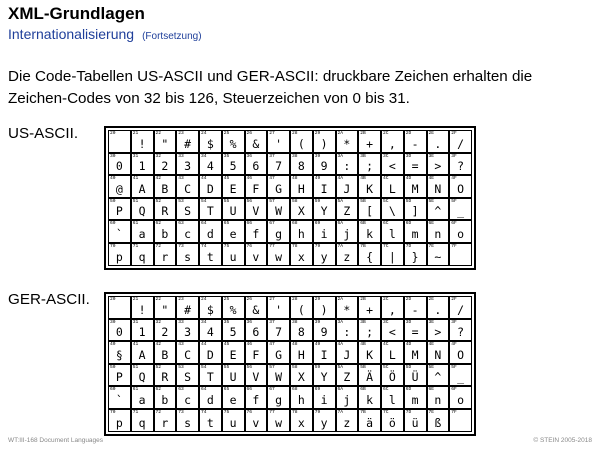  What do you see at coordinates (392, 211) in the screenshot?
I see `char-glyph: \` at bounding box center [392, 211].